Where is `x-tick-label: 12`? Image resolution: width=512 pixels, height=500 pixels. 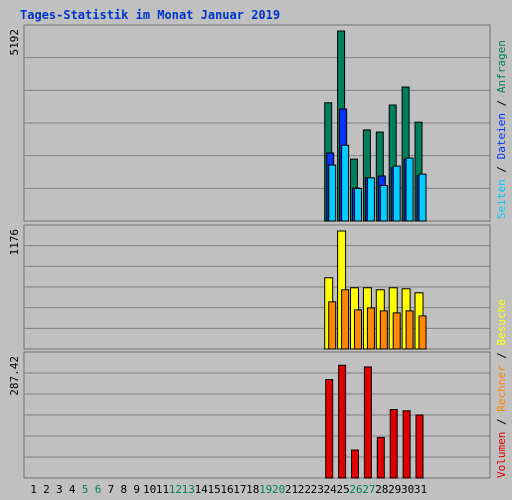
x-tick-label: 12 is located at coordinates (175, 489).